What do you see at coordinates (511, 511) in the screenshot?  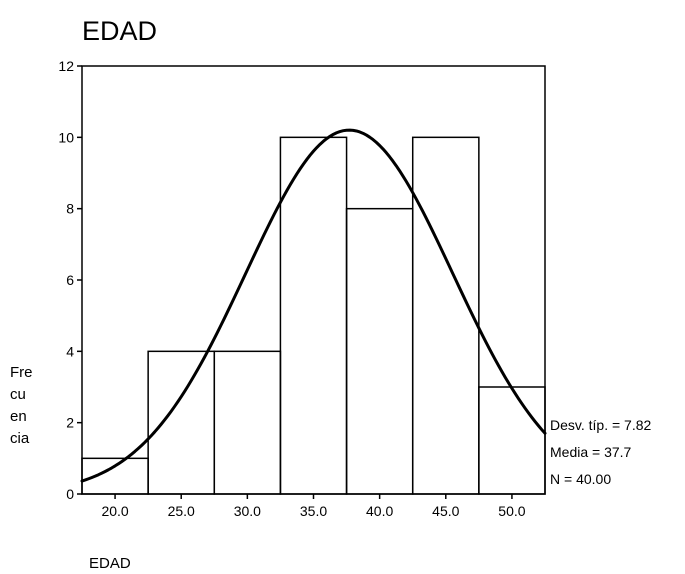 I see `x-tick-label: 50.0` at bounding box center [511, 511].